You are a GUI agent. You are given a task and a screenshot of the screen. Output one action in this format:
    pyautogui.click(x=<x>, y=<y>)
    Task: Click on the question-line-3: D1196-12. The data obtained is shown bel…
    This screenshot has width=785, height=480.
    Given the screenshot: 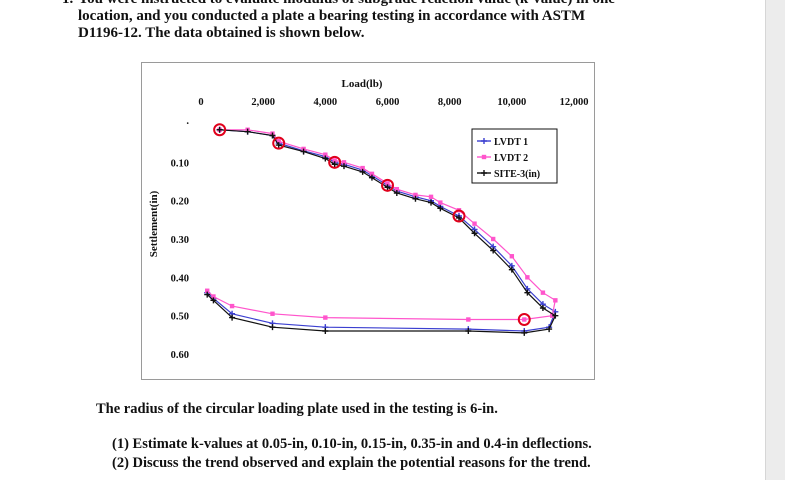 What is the action you would take?
    pyautogui.click(x=221, y=33)
    